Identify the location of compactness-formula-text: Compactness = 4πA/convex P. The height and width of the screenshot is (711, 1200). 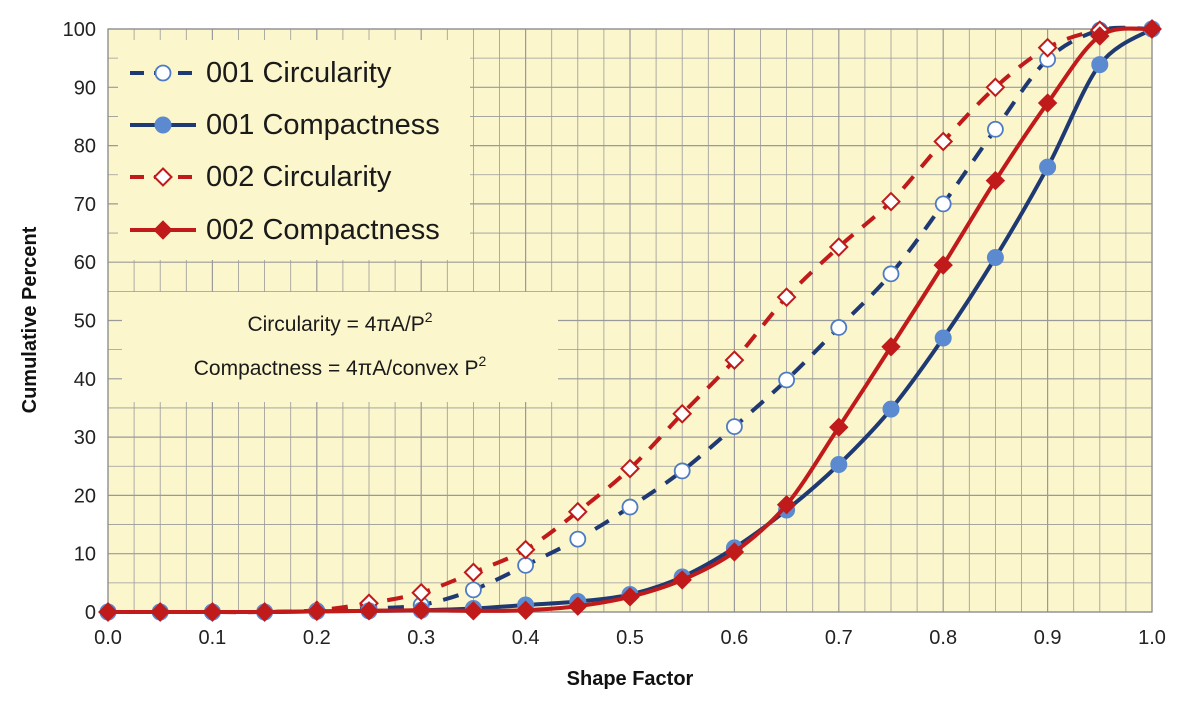
(336, 368).